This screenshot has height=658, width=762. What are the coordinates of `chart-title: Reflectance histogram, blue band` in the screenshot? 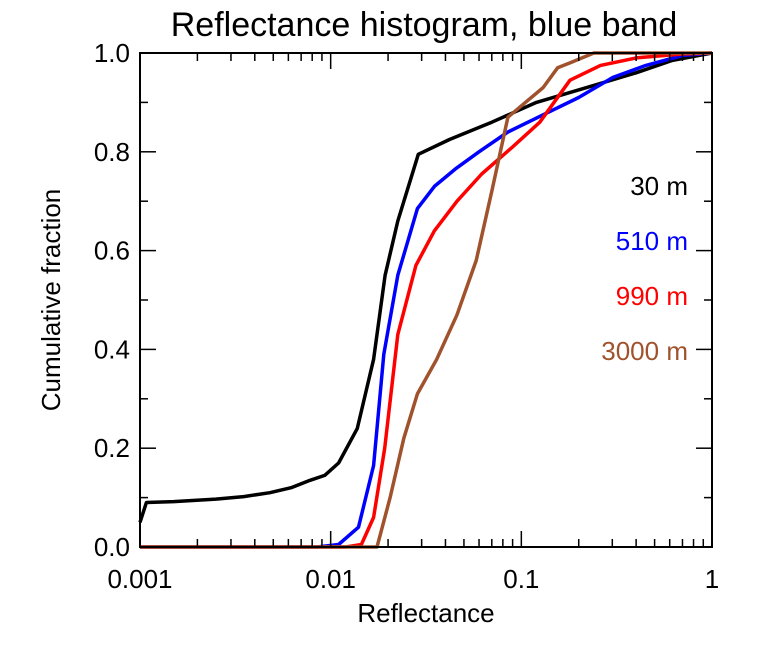 It's located at (424, 25).